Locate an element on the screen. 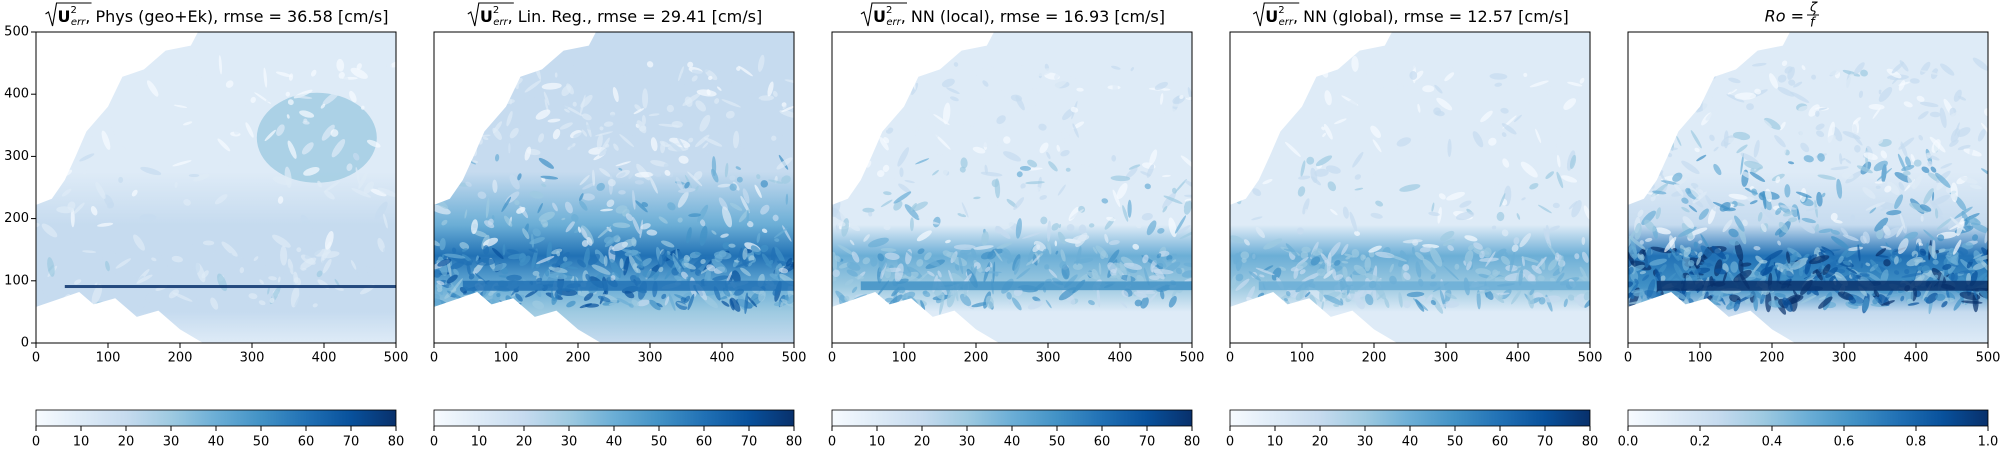 The width and height of the screenshot is (2008, 451). x-tick-label: 200 is located at coordinates (1374, 358).